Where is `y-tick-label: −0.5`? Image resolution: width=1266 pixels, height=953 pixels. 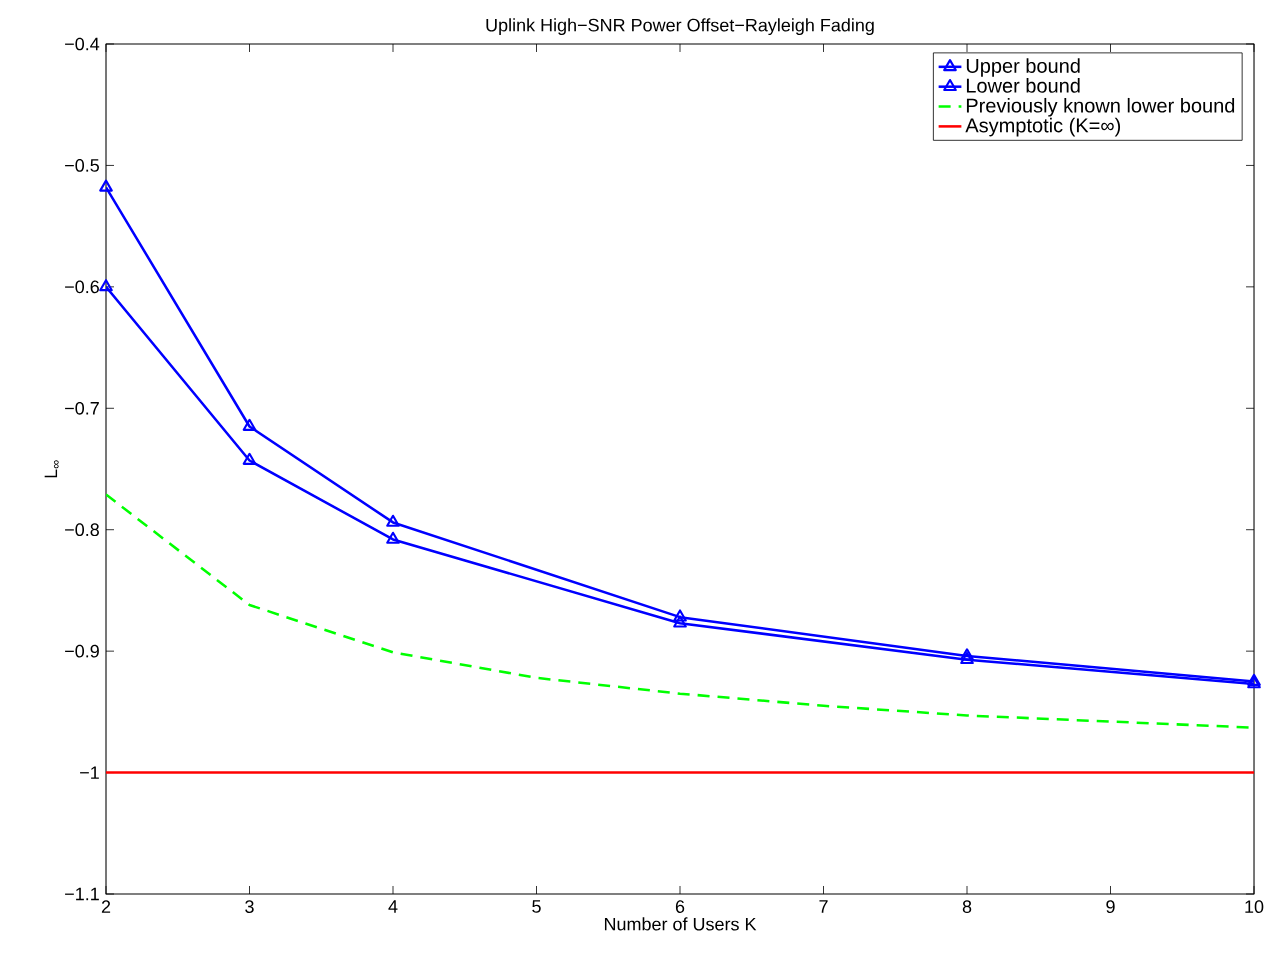
y-tick-label: −0.5 is located at coordinates (82, 165).